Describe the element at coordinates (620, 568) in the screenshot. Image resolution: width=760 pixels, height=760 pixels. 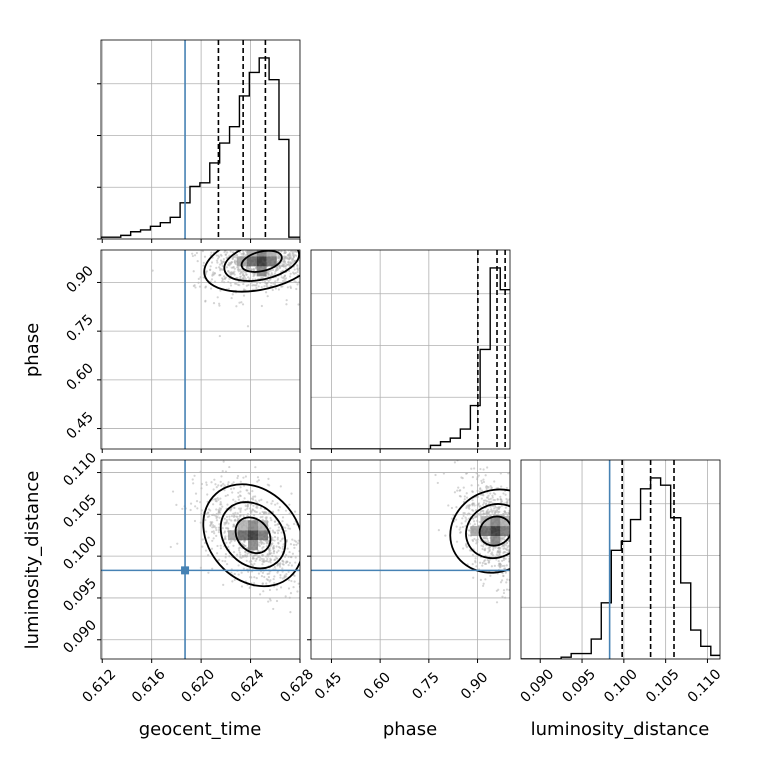
I see `histogram-luminosity_distance` at that location.